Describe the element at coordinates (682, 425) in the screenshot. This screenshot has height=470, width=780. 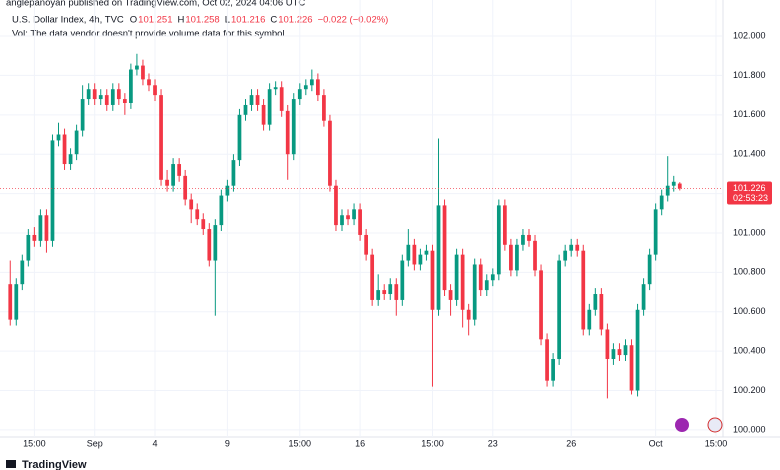
I see `events-icon` at that location.